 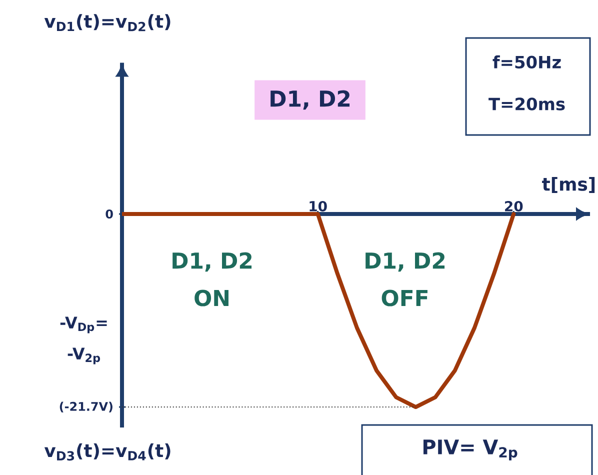 I want to click on annotation: ON, so click(x=211, y=298).